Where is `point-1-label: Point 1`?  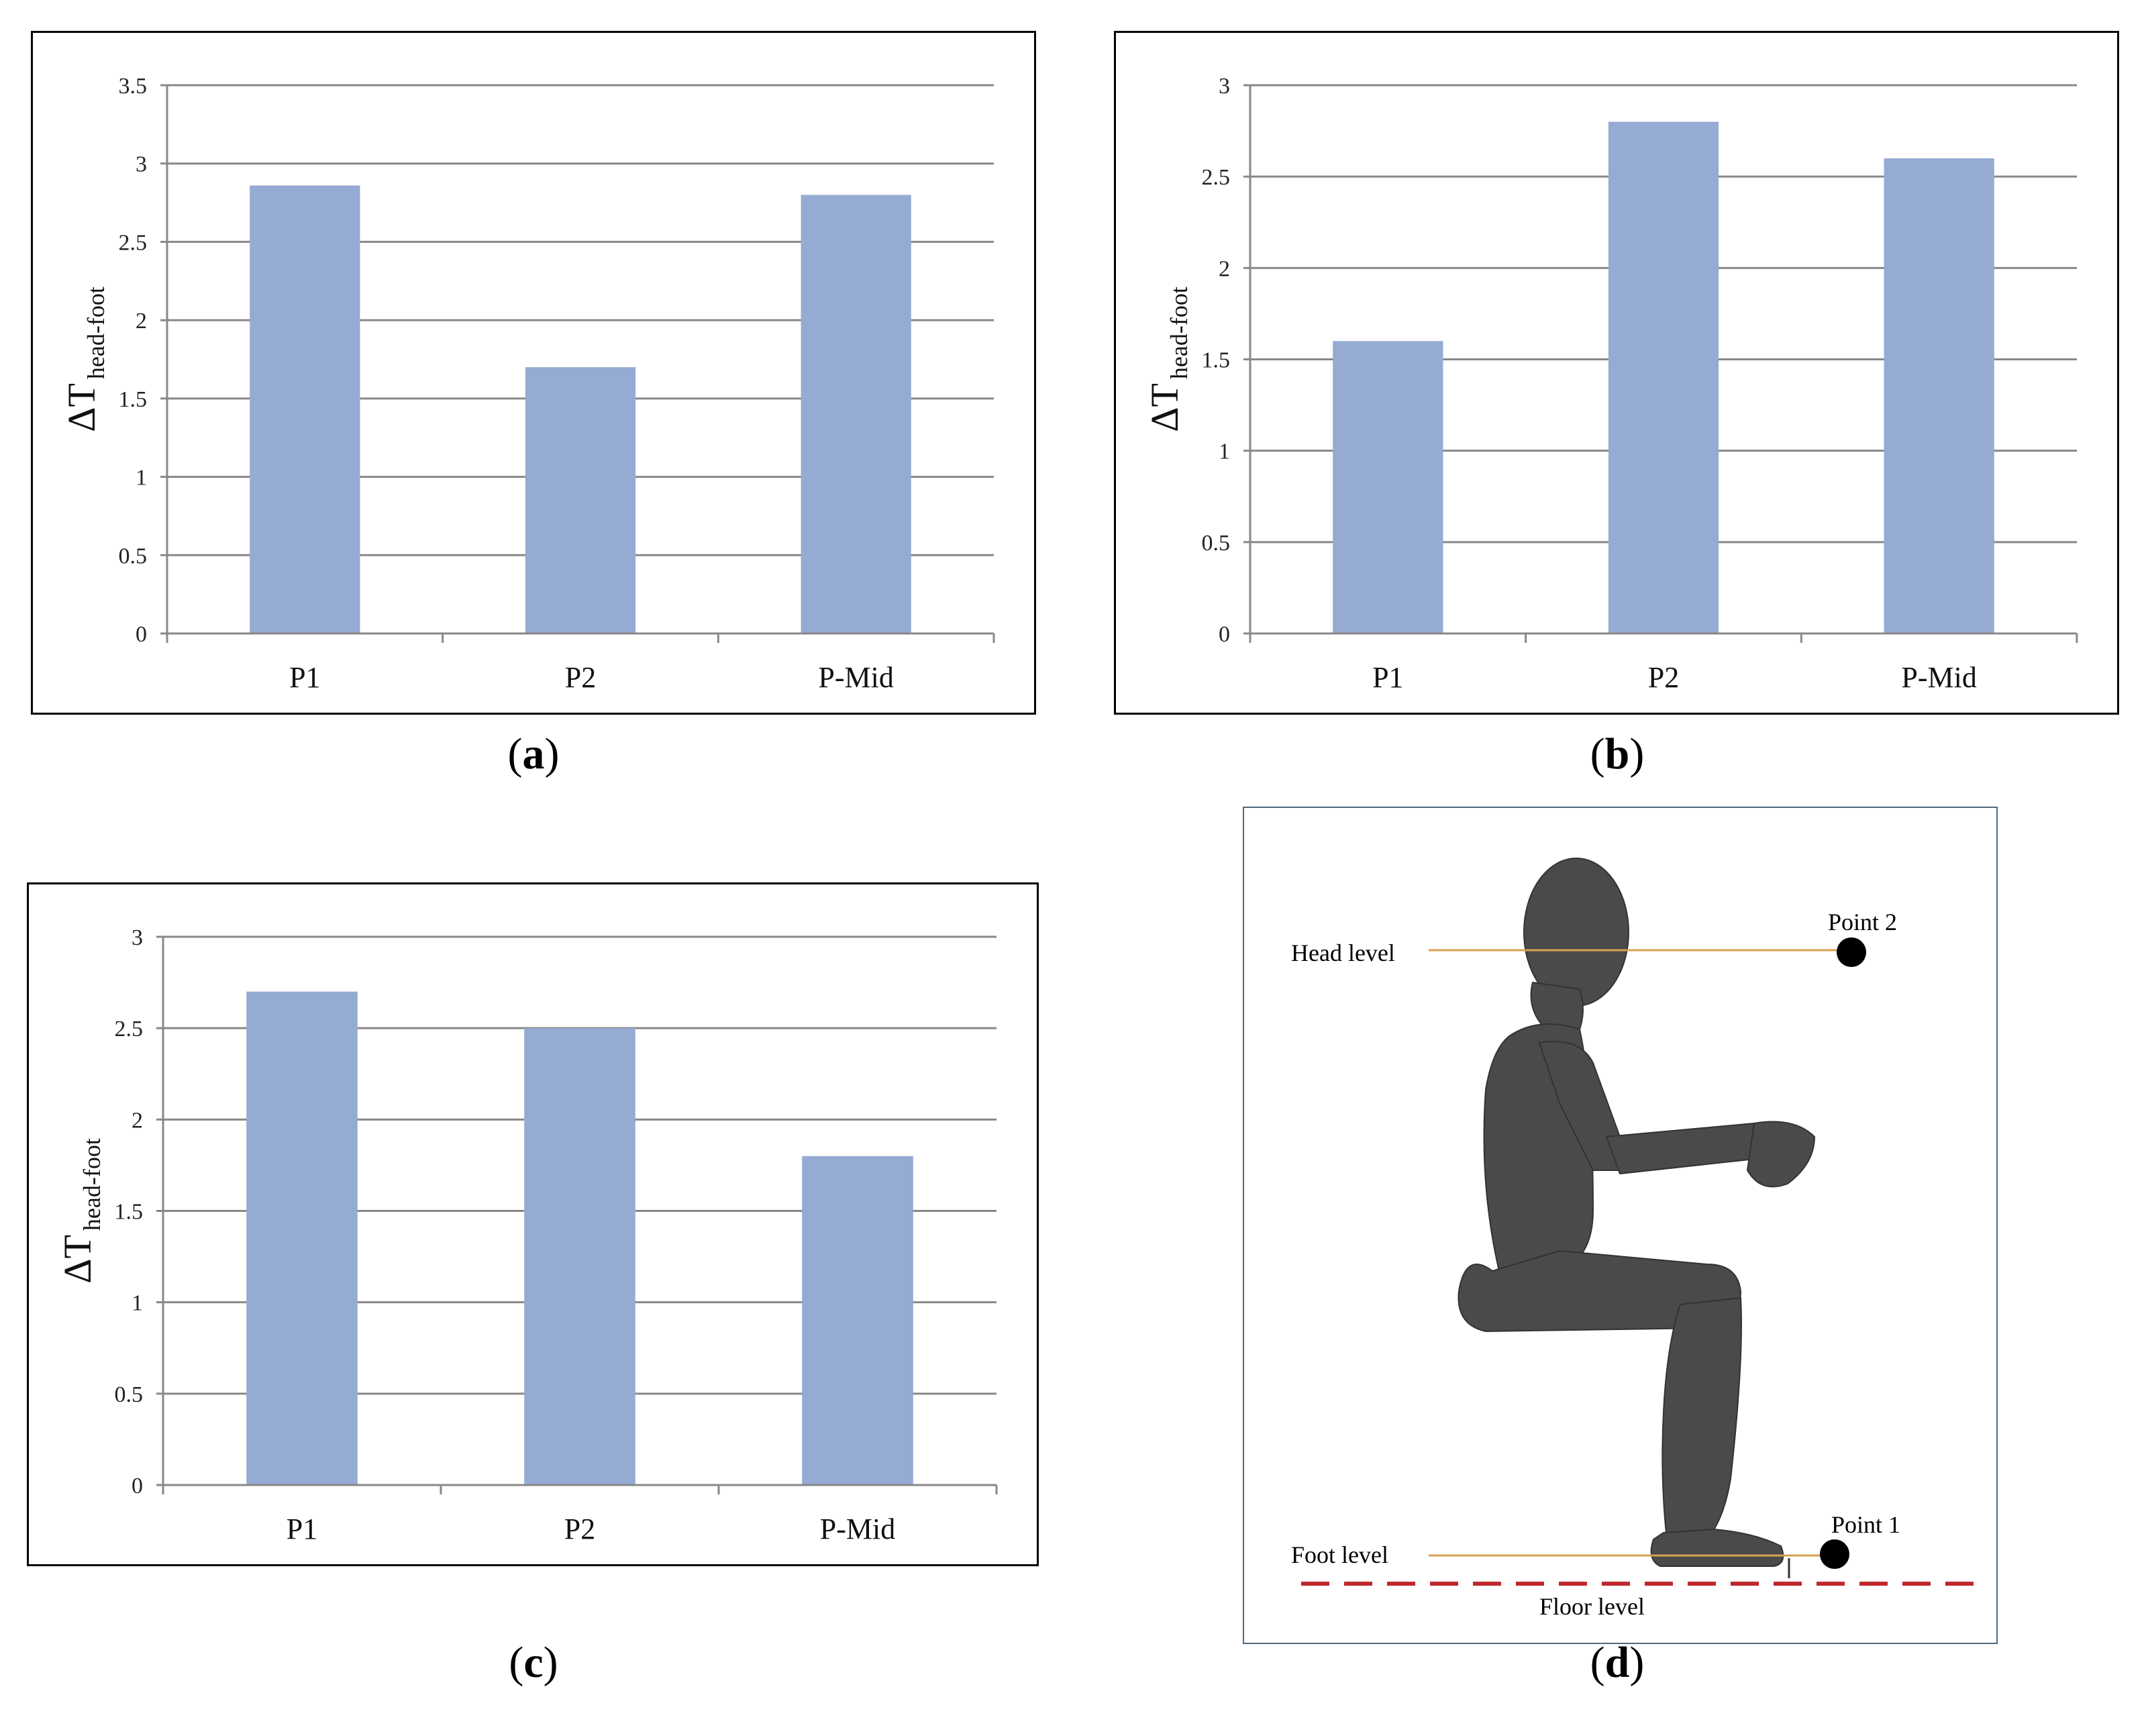 point-1-label: Point 1 is located at coordinates (1865, 1524).